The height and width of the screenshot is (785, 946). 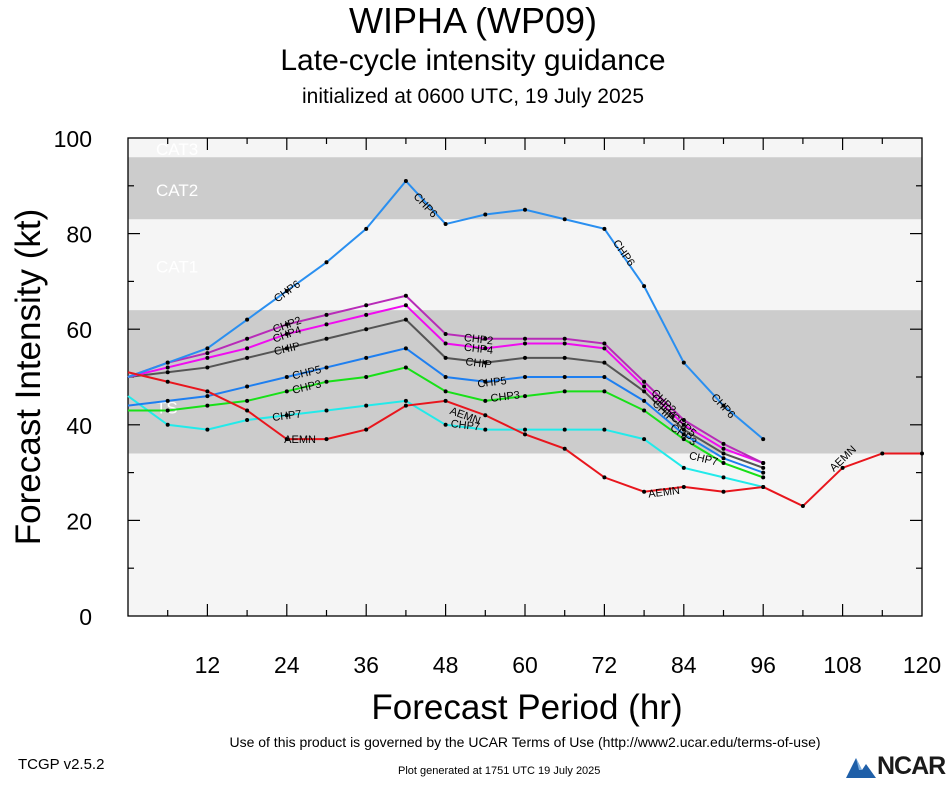 I want to click on x-tick-label: 120, so click(x=922, y=665).